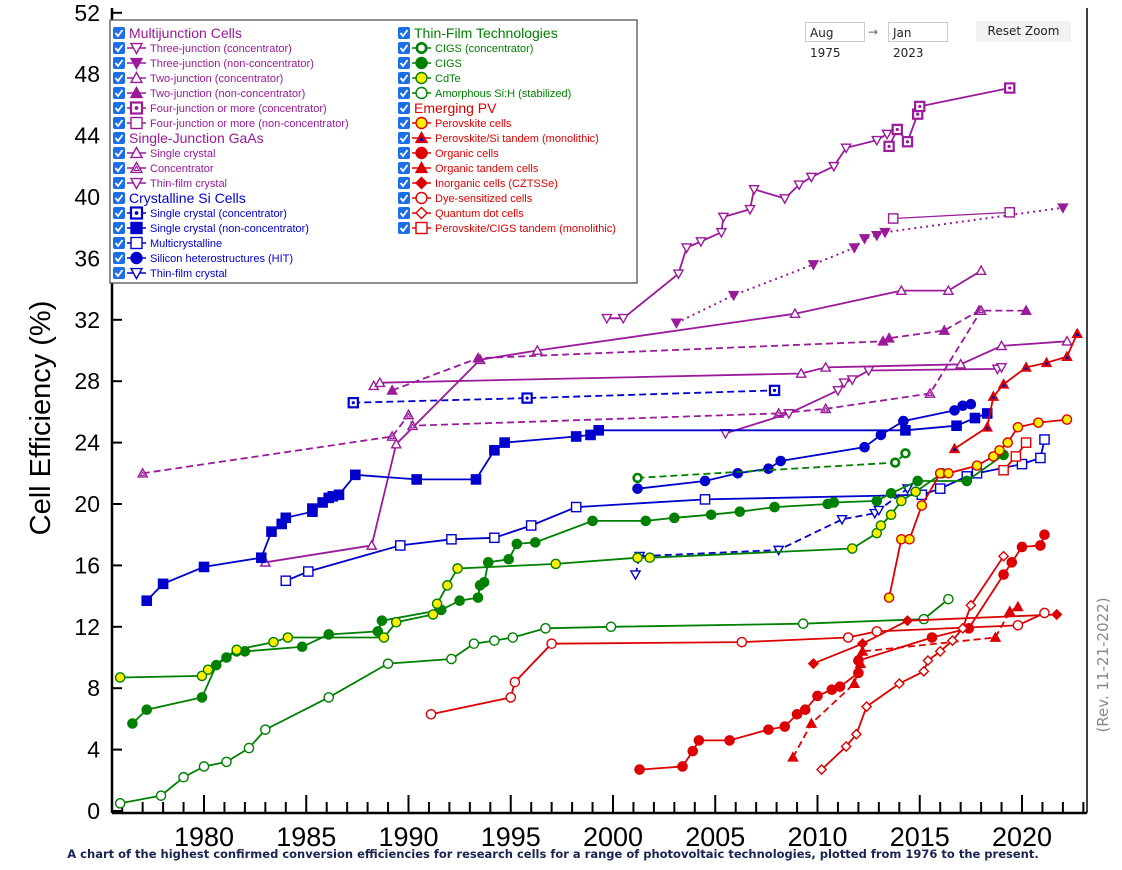  Describe the element at coordinates (720, 363) in the screenshot. I see `series-single-junction-gaas-single-crystal` at that location.